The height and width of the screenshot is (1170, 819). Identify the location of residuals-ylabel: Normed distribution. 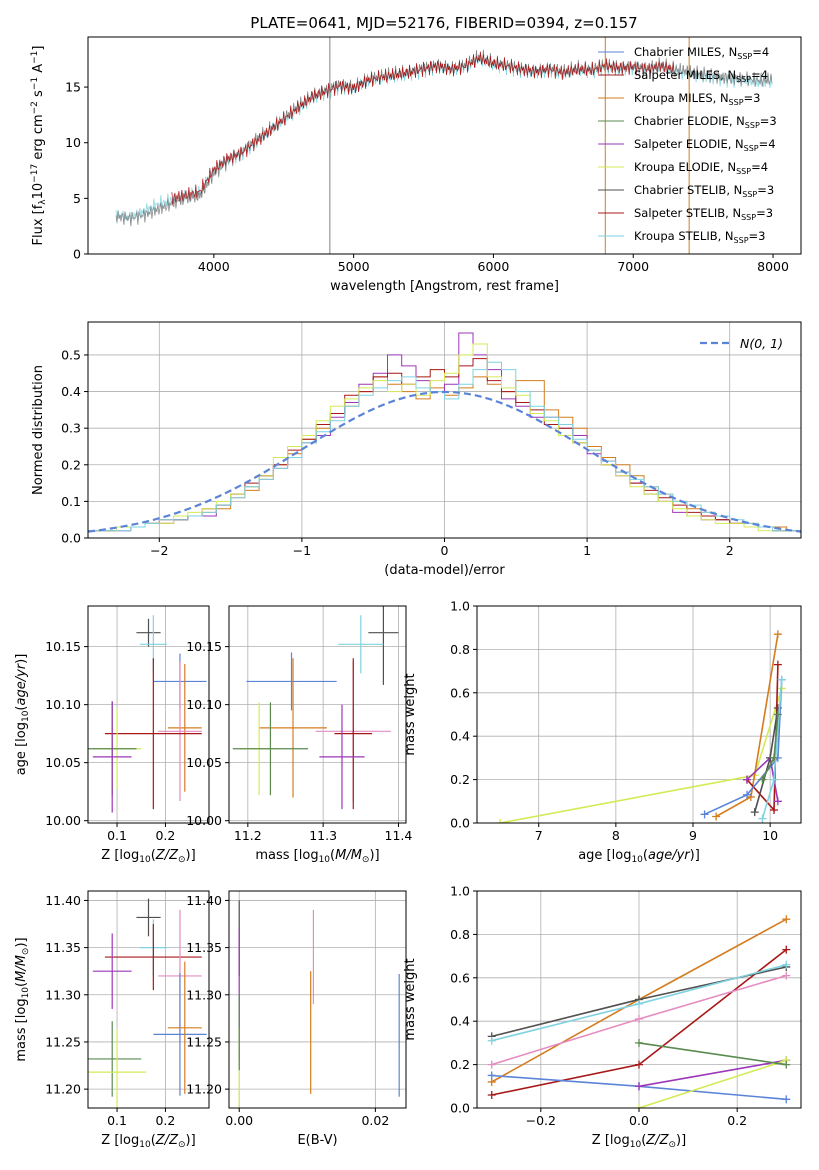
(38, 430).